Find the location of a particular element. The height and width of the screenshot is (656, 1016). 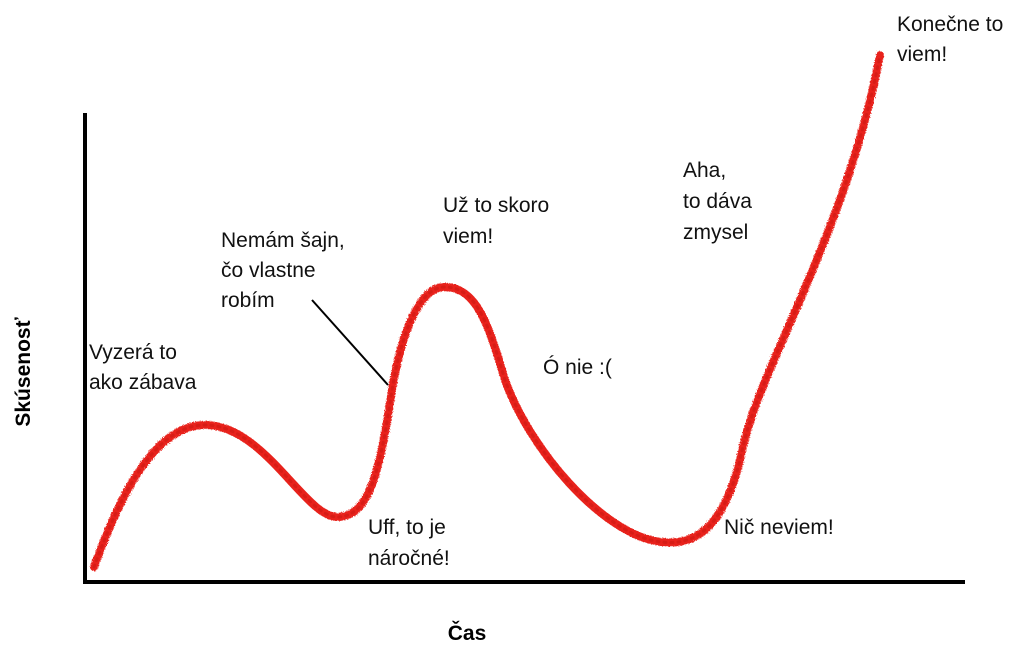

annotation-clueless: Nemám šajn, čo vlastne robím is located at coordinates (286, 270).